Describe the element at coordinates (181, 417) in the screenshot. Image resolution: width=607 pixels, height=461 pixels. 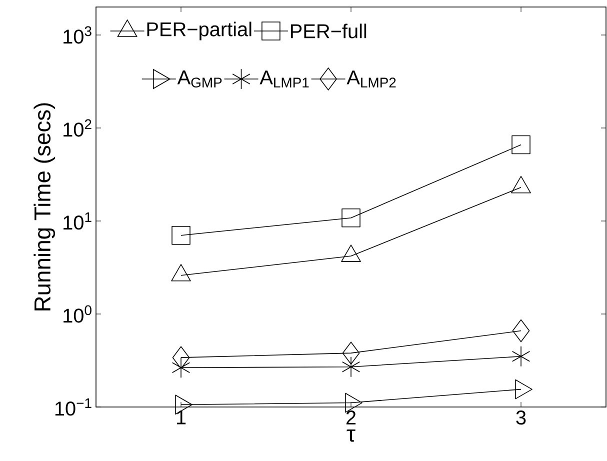
I see `x-tick-label: 1` at that location.